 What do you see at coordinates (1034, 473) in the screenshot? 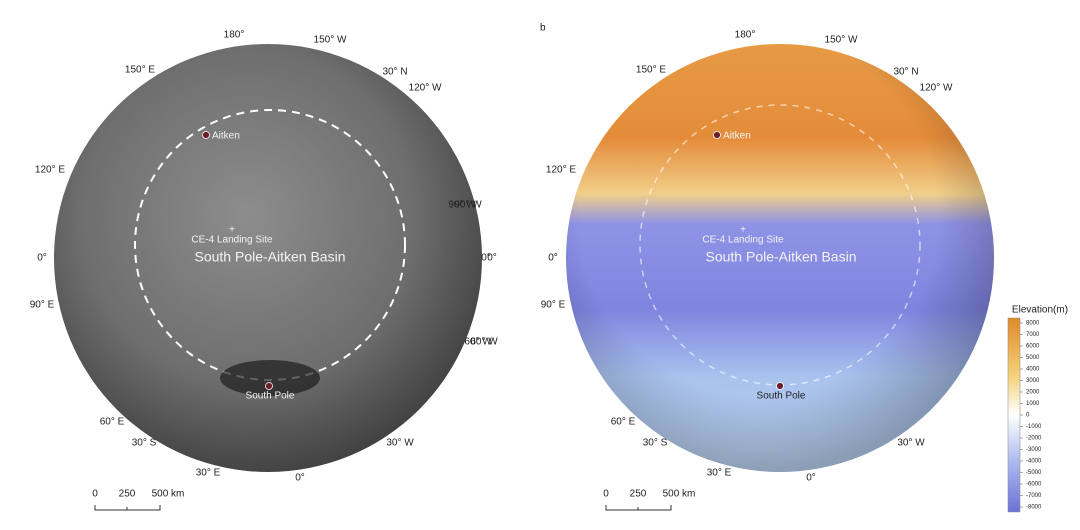
I see `colorbar-label: -5000` at bounding box center [1034, 473].